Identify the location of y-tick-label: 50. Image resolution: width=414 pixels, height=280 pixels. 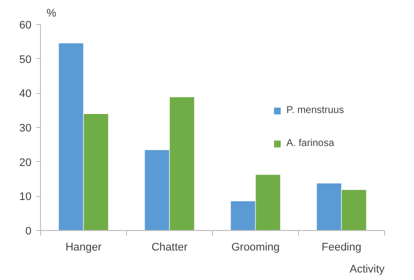
(25, 60).